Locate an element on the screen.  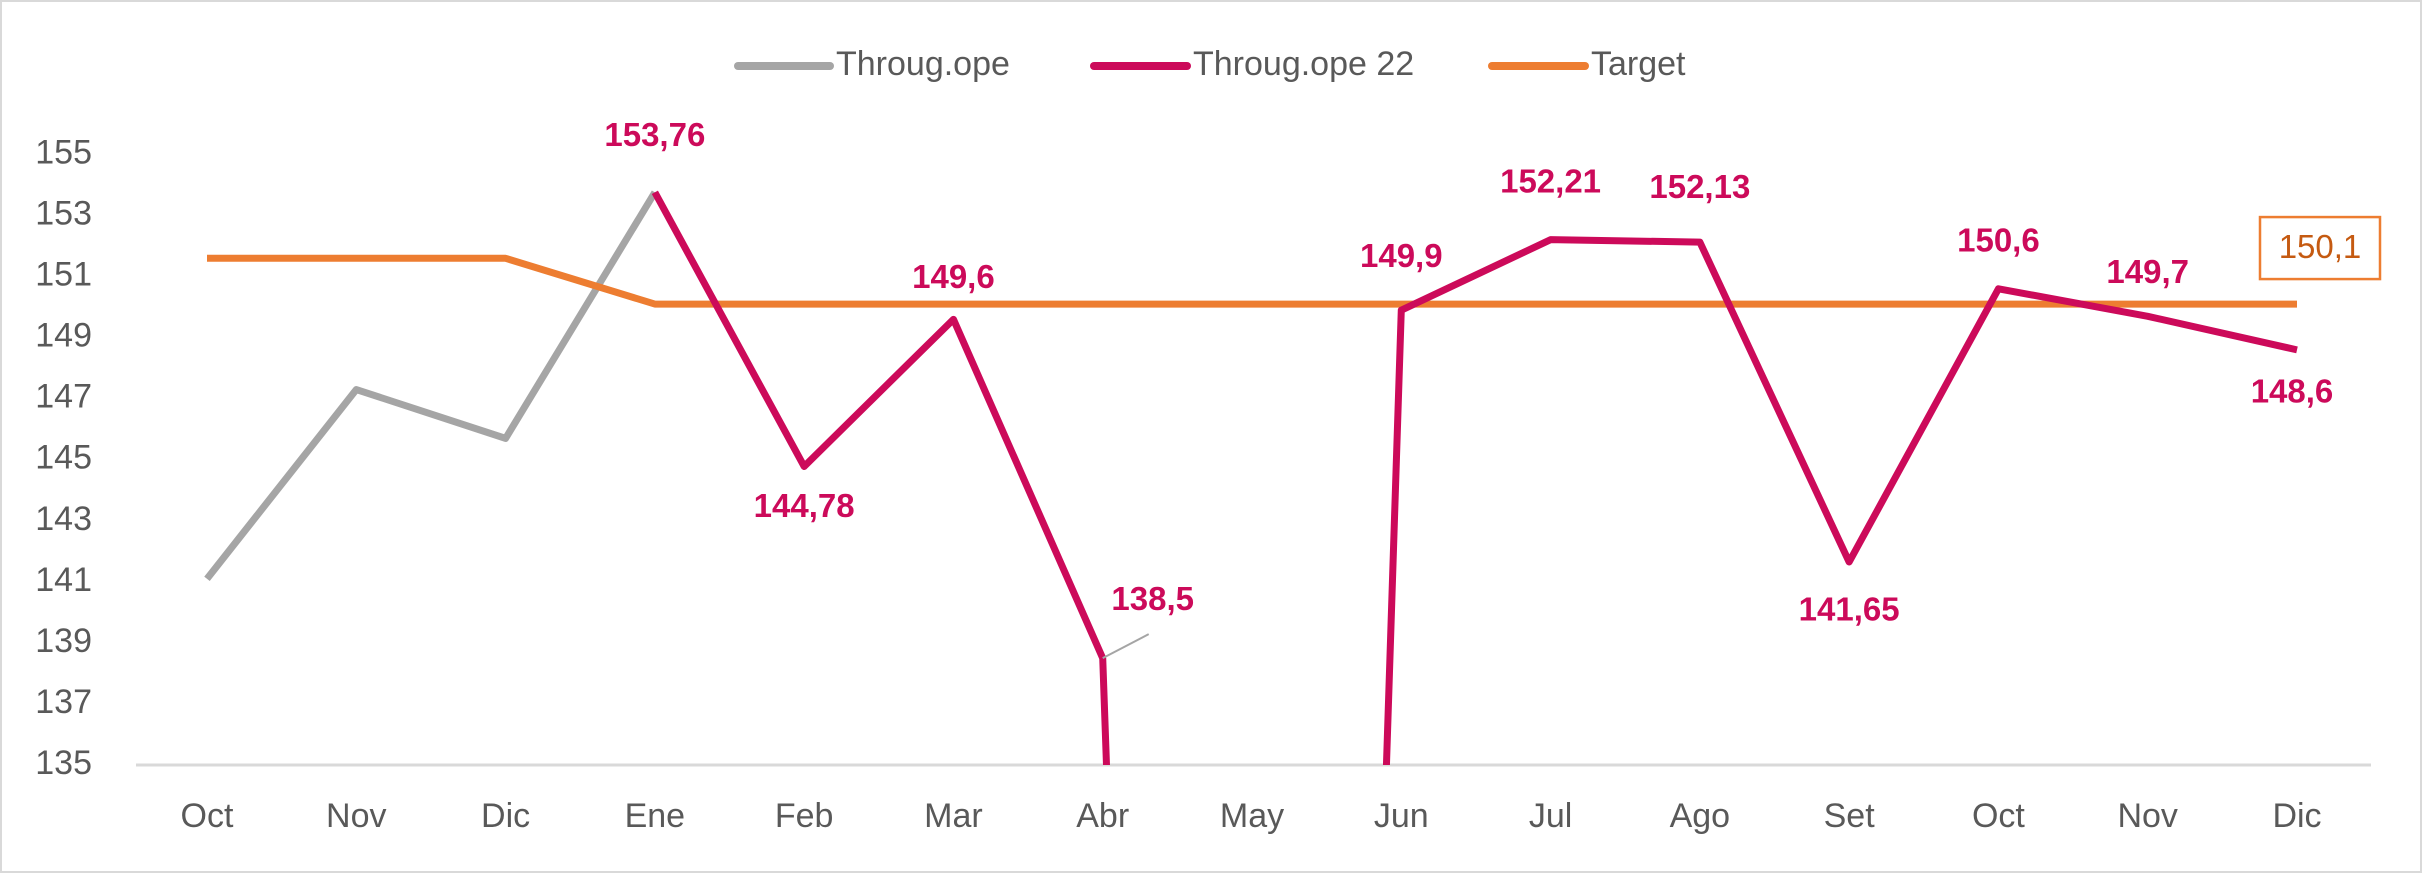
value-label: 152,13 is located at coordinates (1699, 186).